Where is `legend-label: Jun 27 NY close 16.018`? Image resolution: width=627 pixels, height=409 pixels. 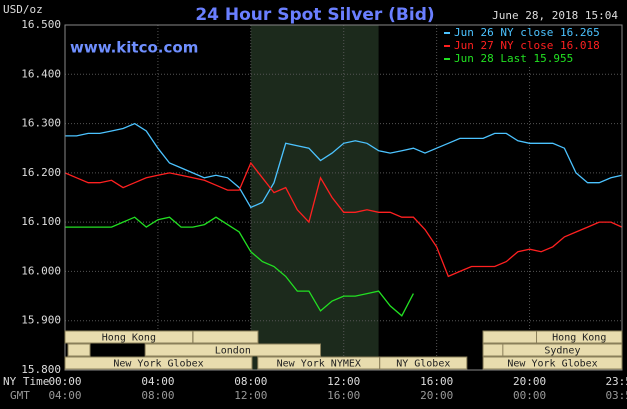 legend-label: Jun 27 NY close 16.018 is located at coordinates (527, 45).